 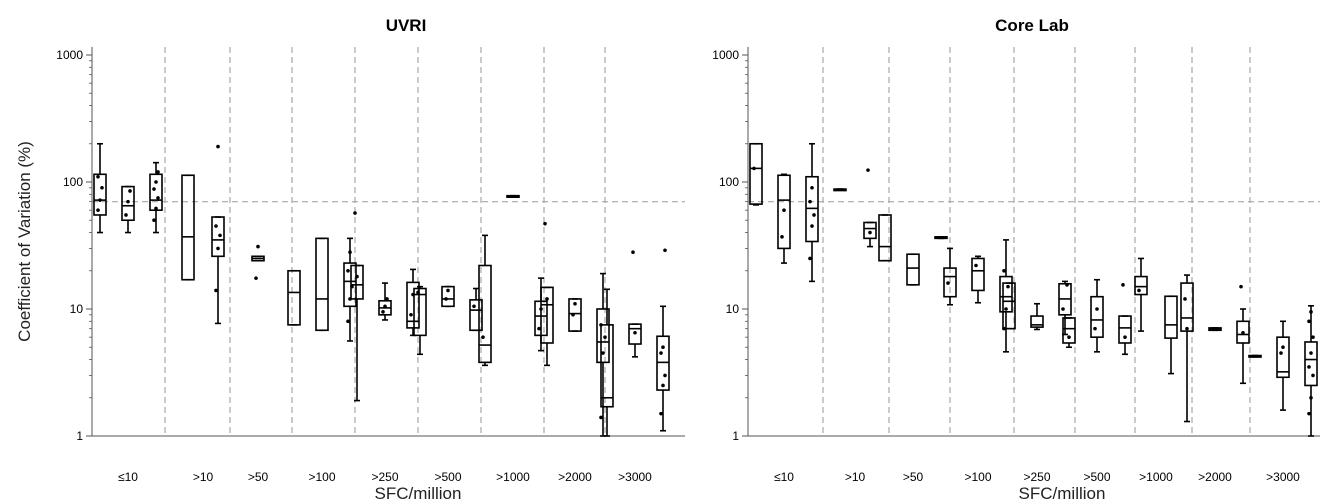 What do you see at coordinates (733, 309) in the screenshot?
I see `y-tick-label: 10` at bounding box center [733, 309].